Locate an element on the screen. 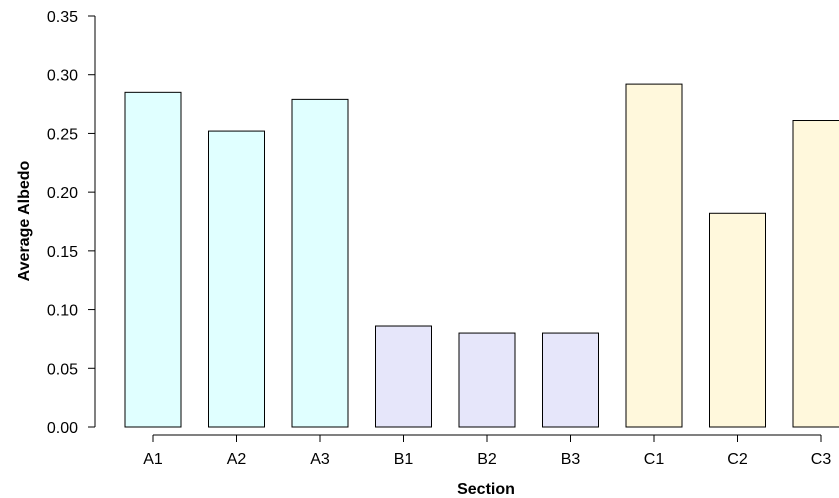  y-tick-label: 0.15 is located at coordinates (62, 252).